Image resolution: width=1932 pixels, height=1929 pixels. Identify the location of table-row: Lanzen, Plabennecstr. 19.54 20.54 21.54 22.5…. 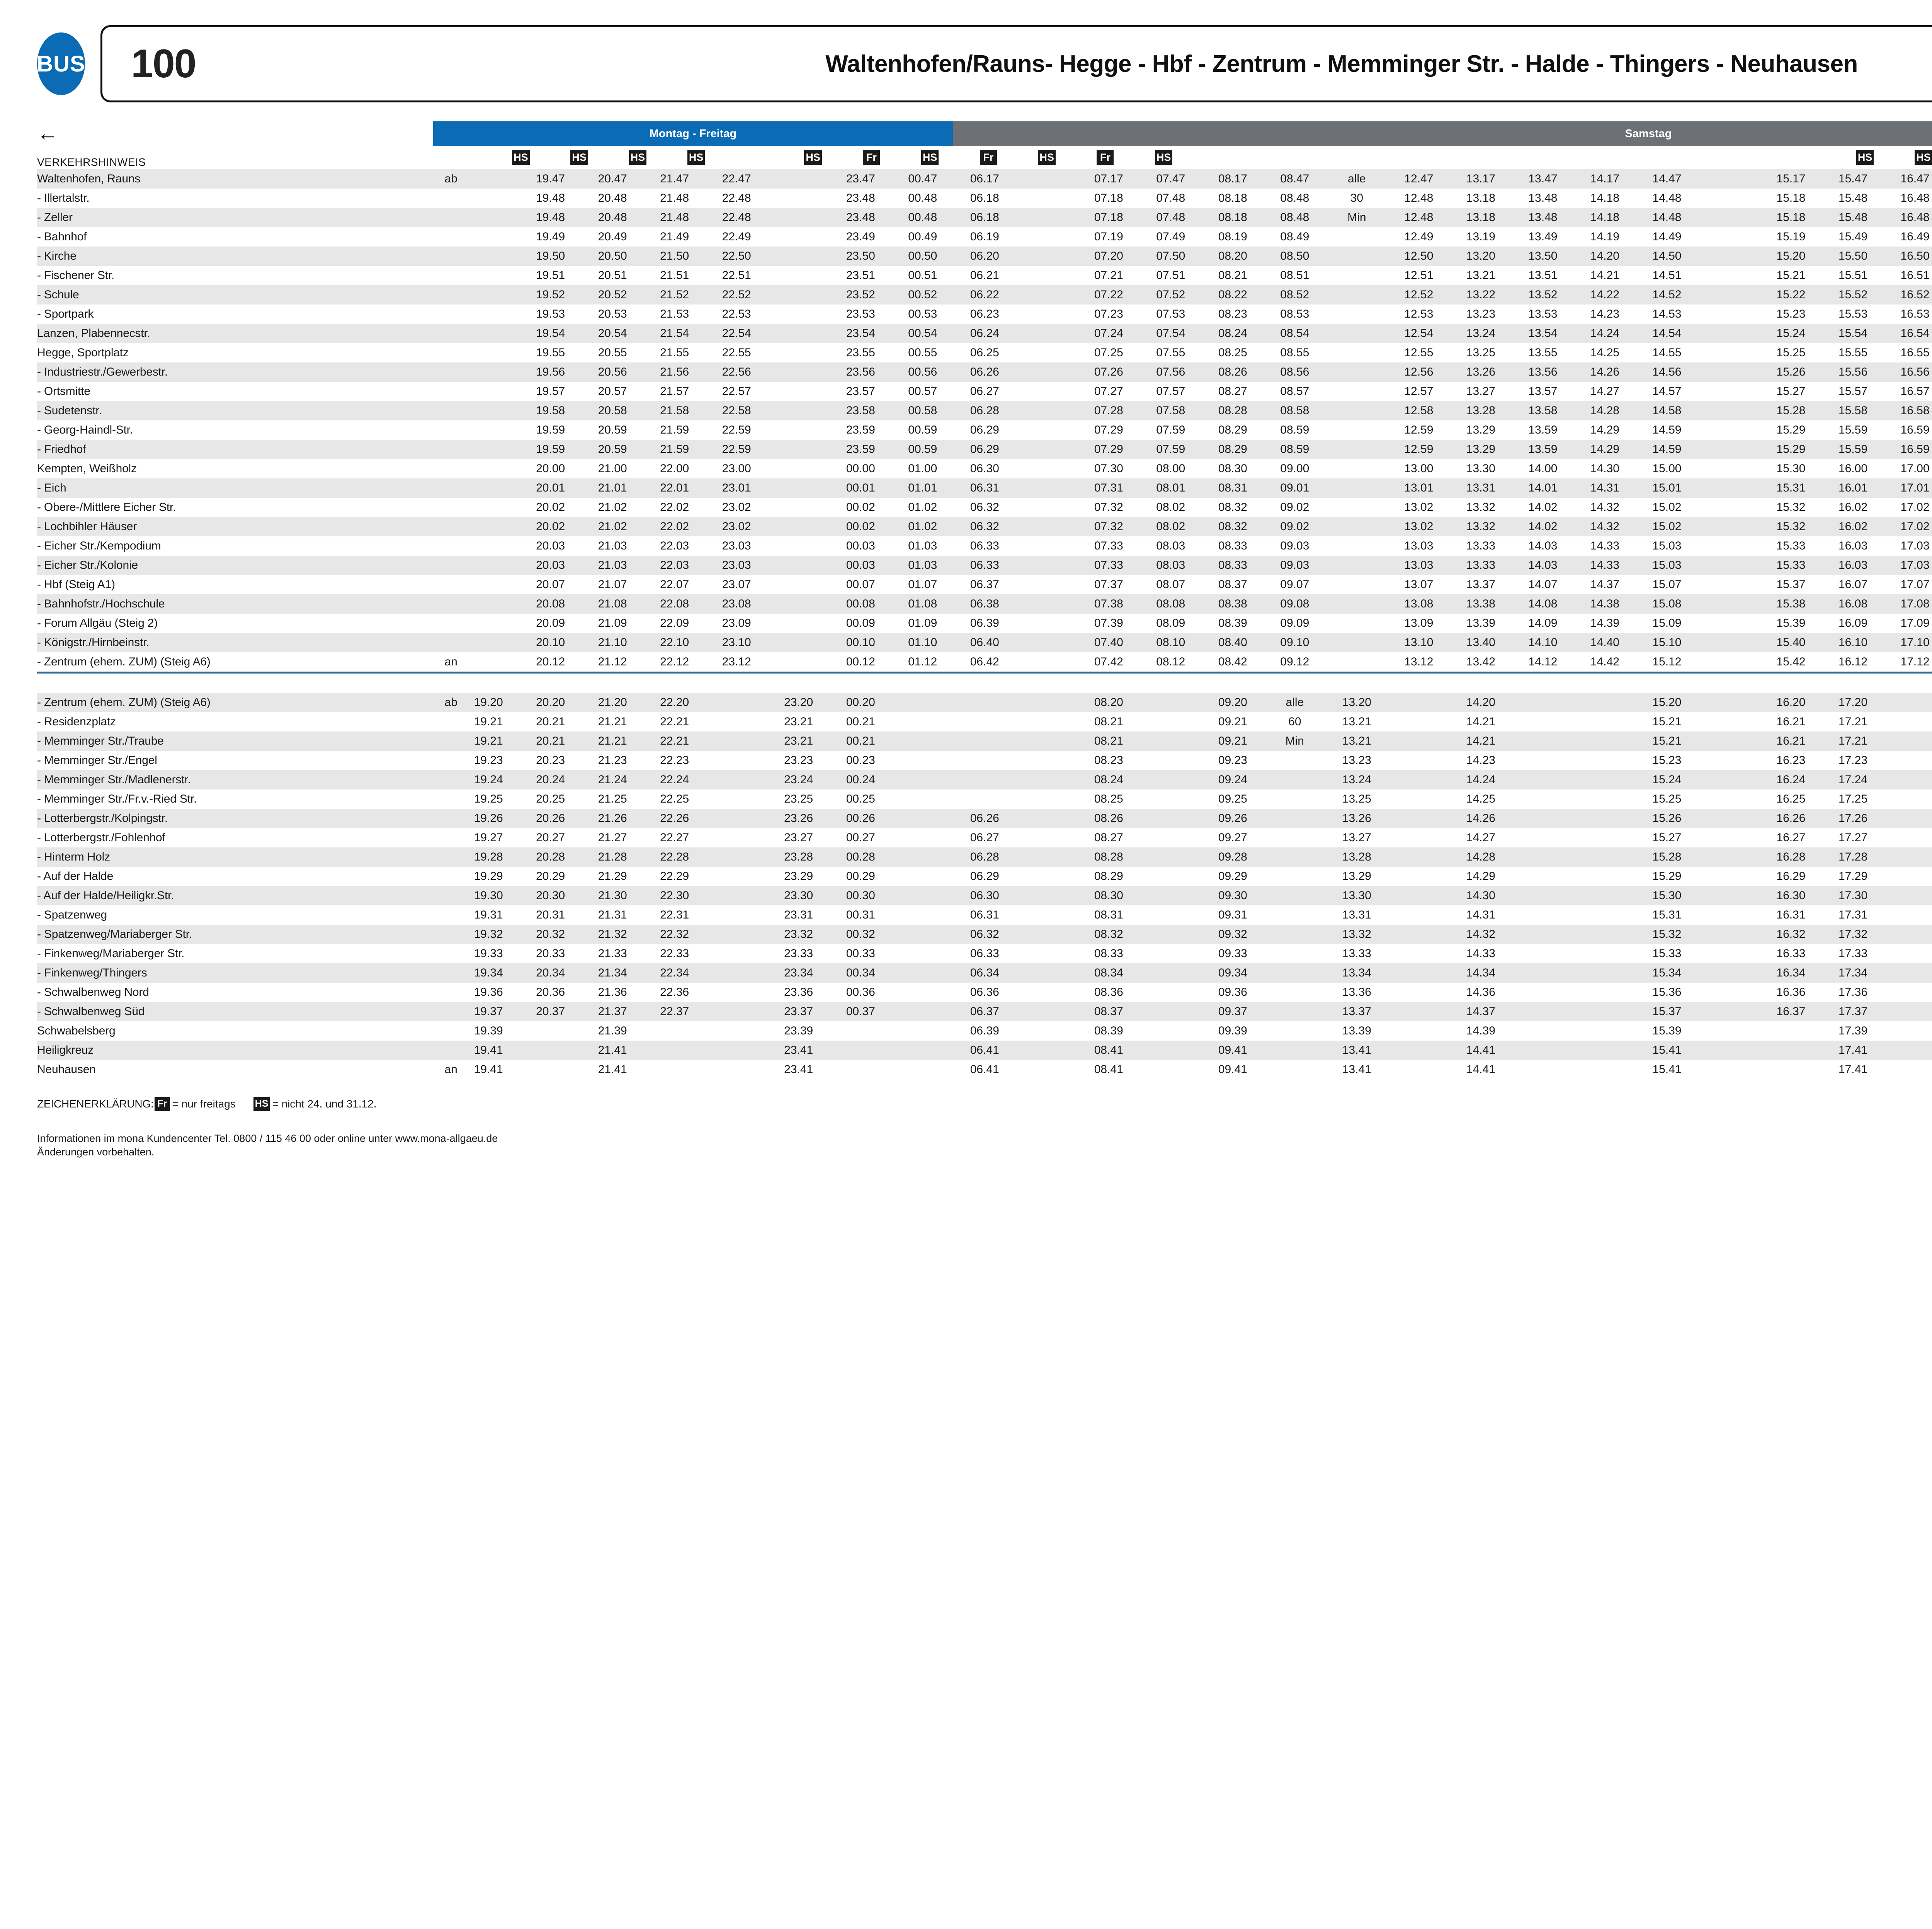
(985, 333).